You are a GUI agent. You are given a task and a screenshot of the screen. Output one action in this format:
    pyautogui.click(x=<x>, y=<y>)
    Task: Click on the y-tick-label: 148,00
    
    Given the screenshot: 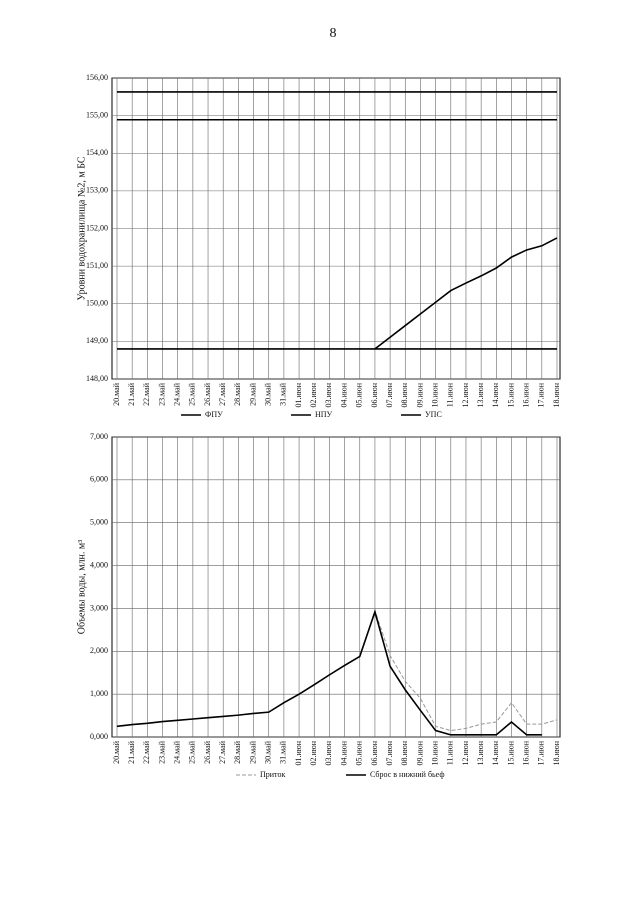 What is the action you would take?
    pyautogui.click(x=97, y=378)
    